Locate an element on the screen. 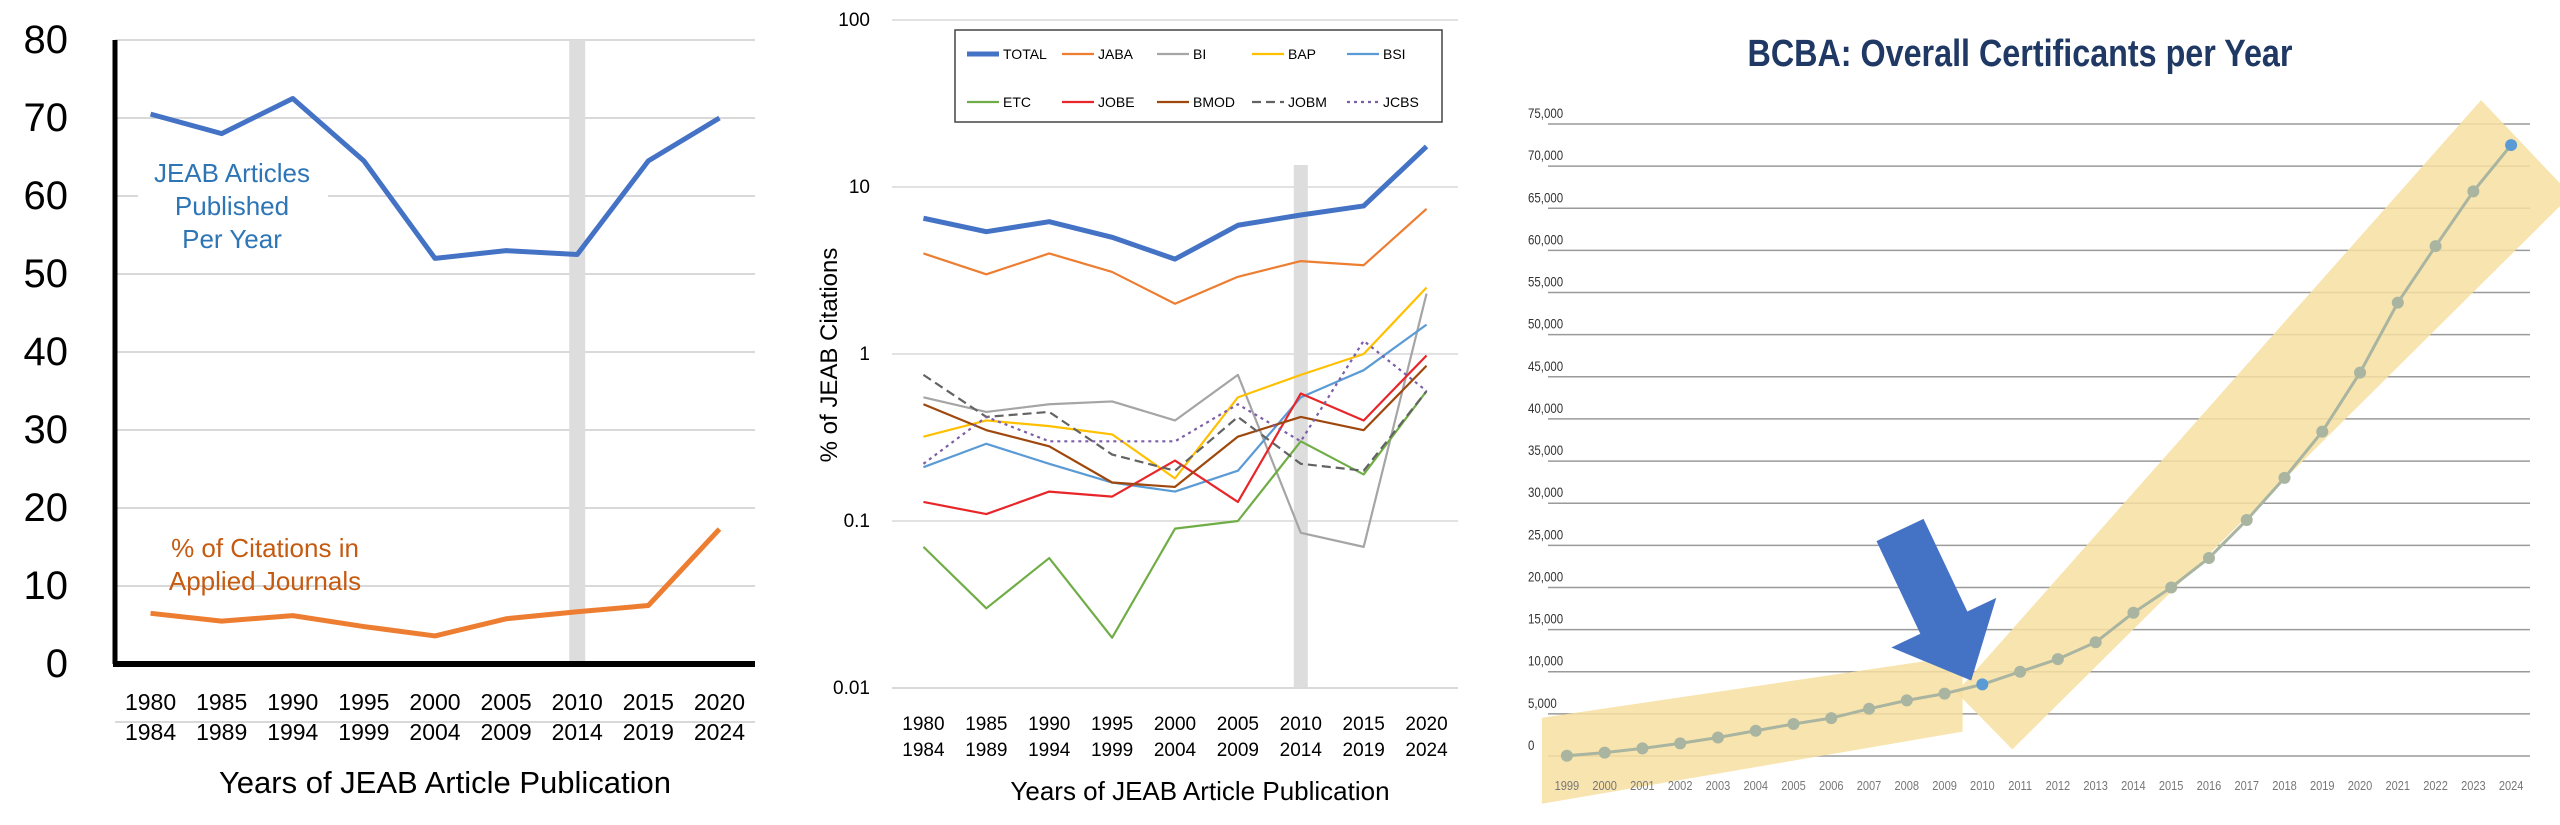  x-tick-label: 2008 is located at coordinates (1907, 785).